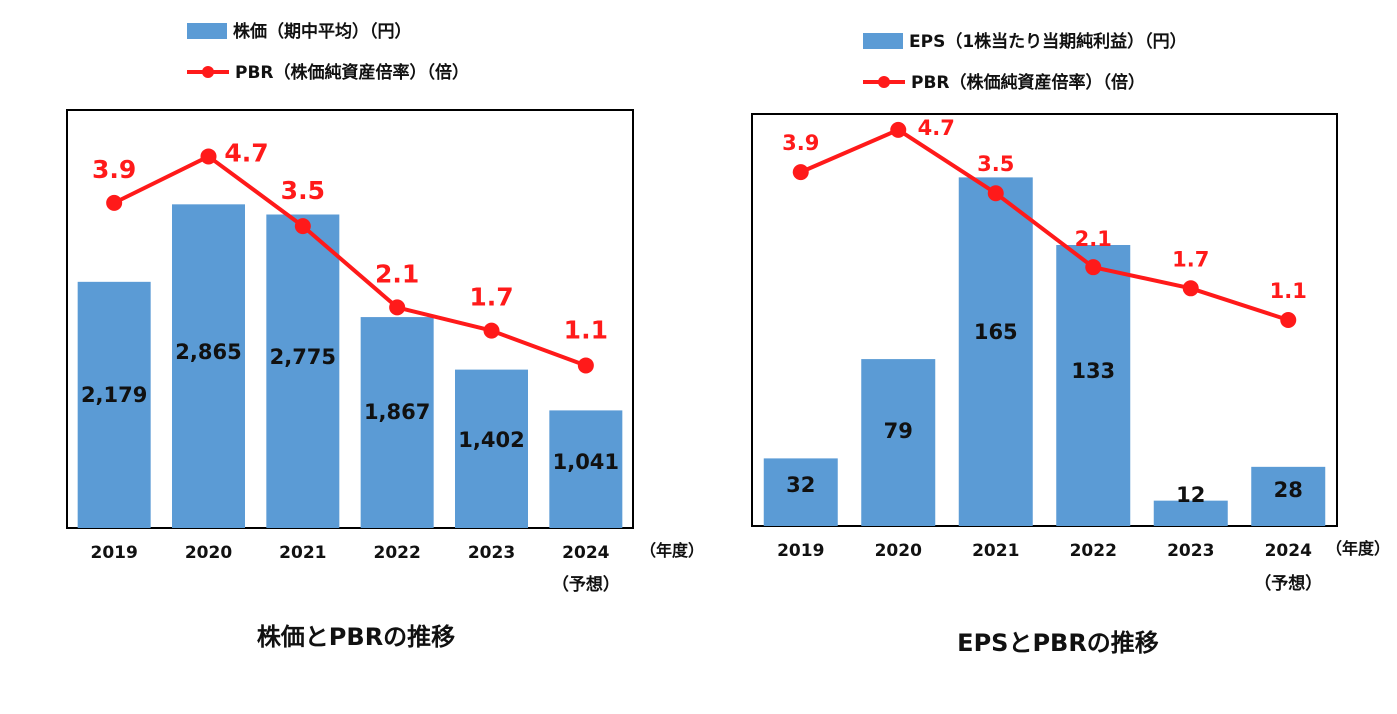  Describe the element at coordinates (1093, 371) in the screenshot. I see `bar-value-label: 133` at that location.